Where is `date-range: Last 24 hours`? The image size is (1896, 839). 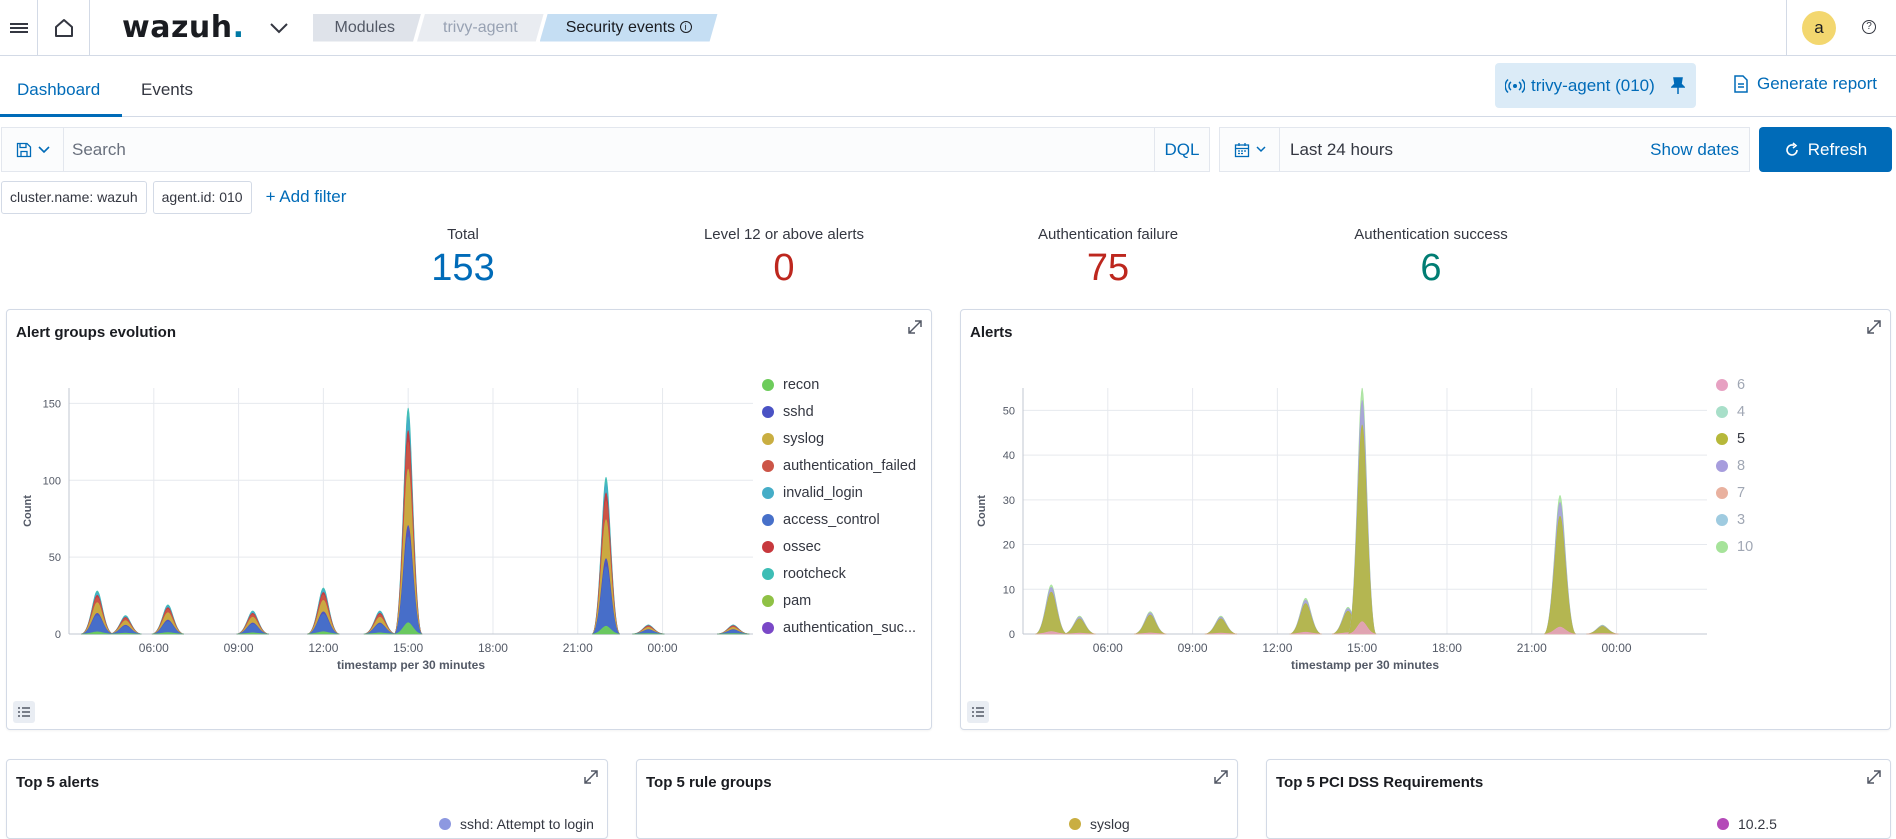
date-range: Last 24 hours is located at coordinates (1465, 150).